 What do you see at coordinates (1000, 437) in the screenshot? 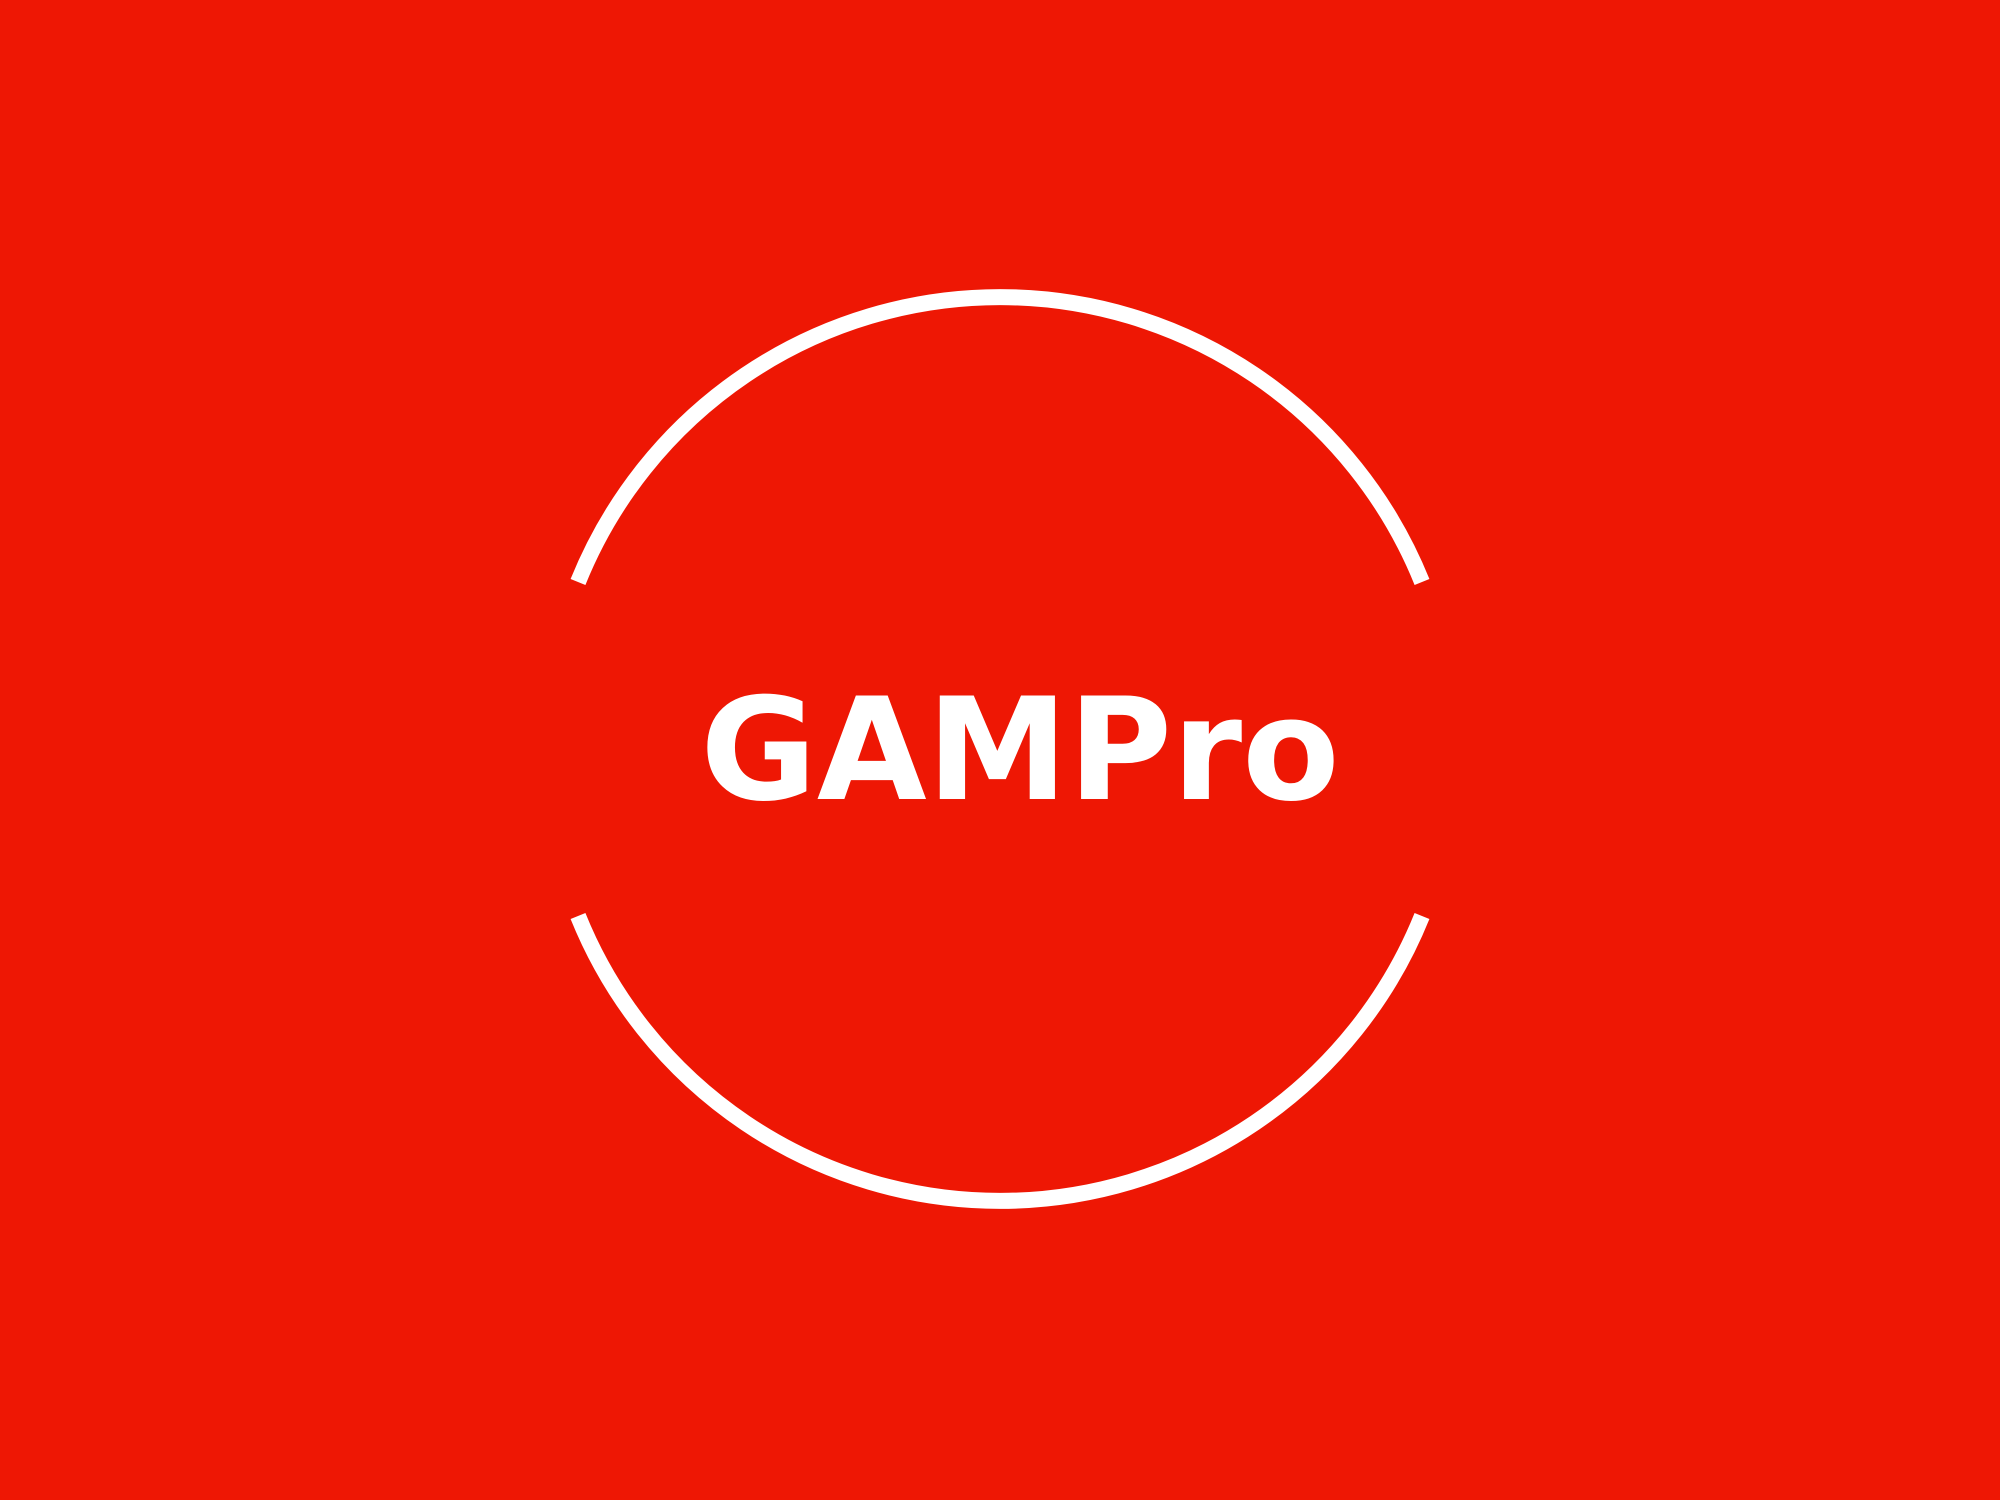
I see `ring-upper-arc` at bounding box center [1000, 437].